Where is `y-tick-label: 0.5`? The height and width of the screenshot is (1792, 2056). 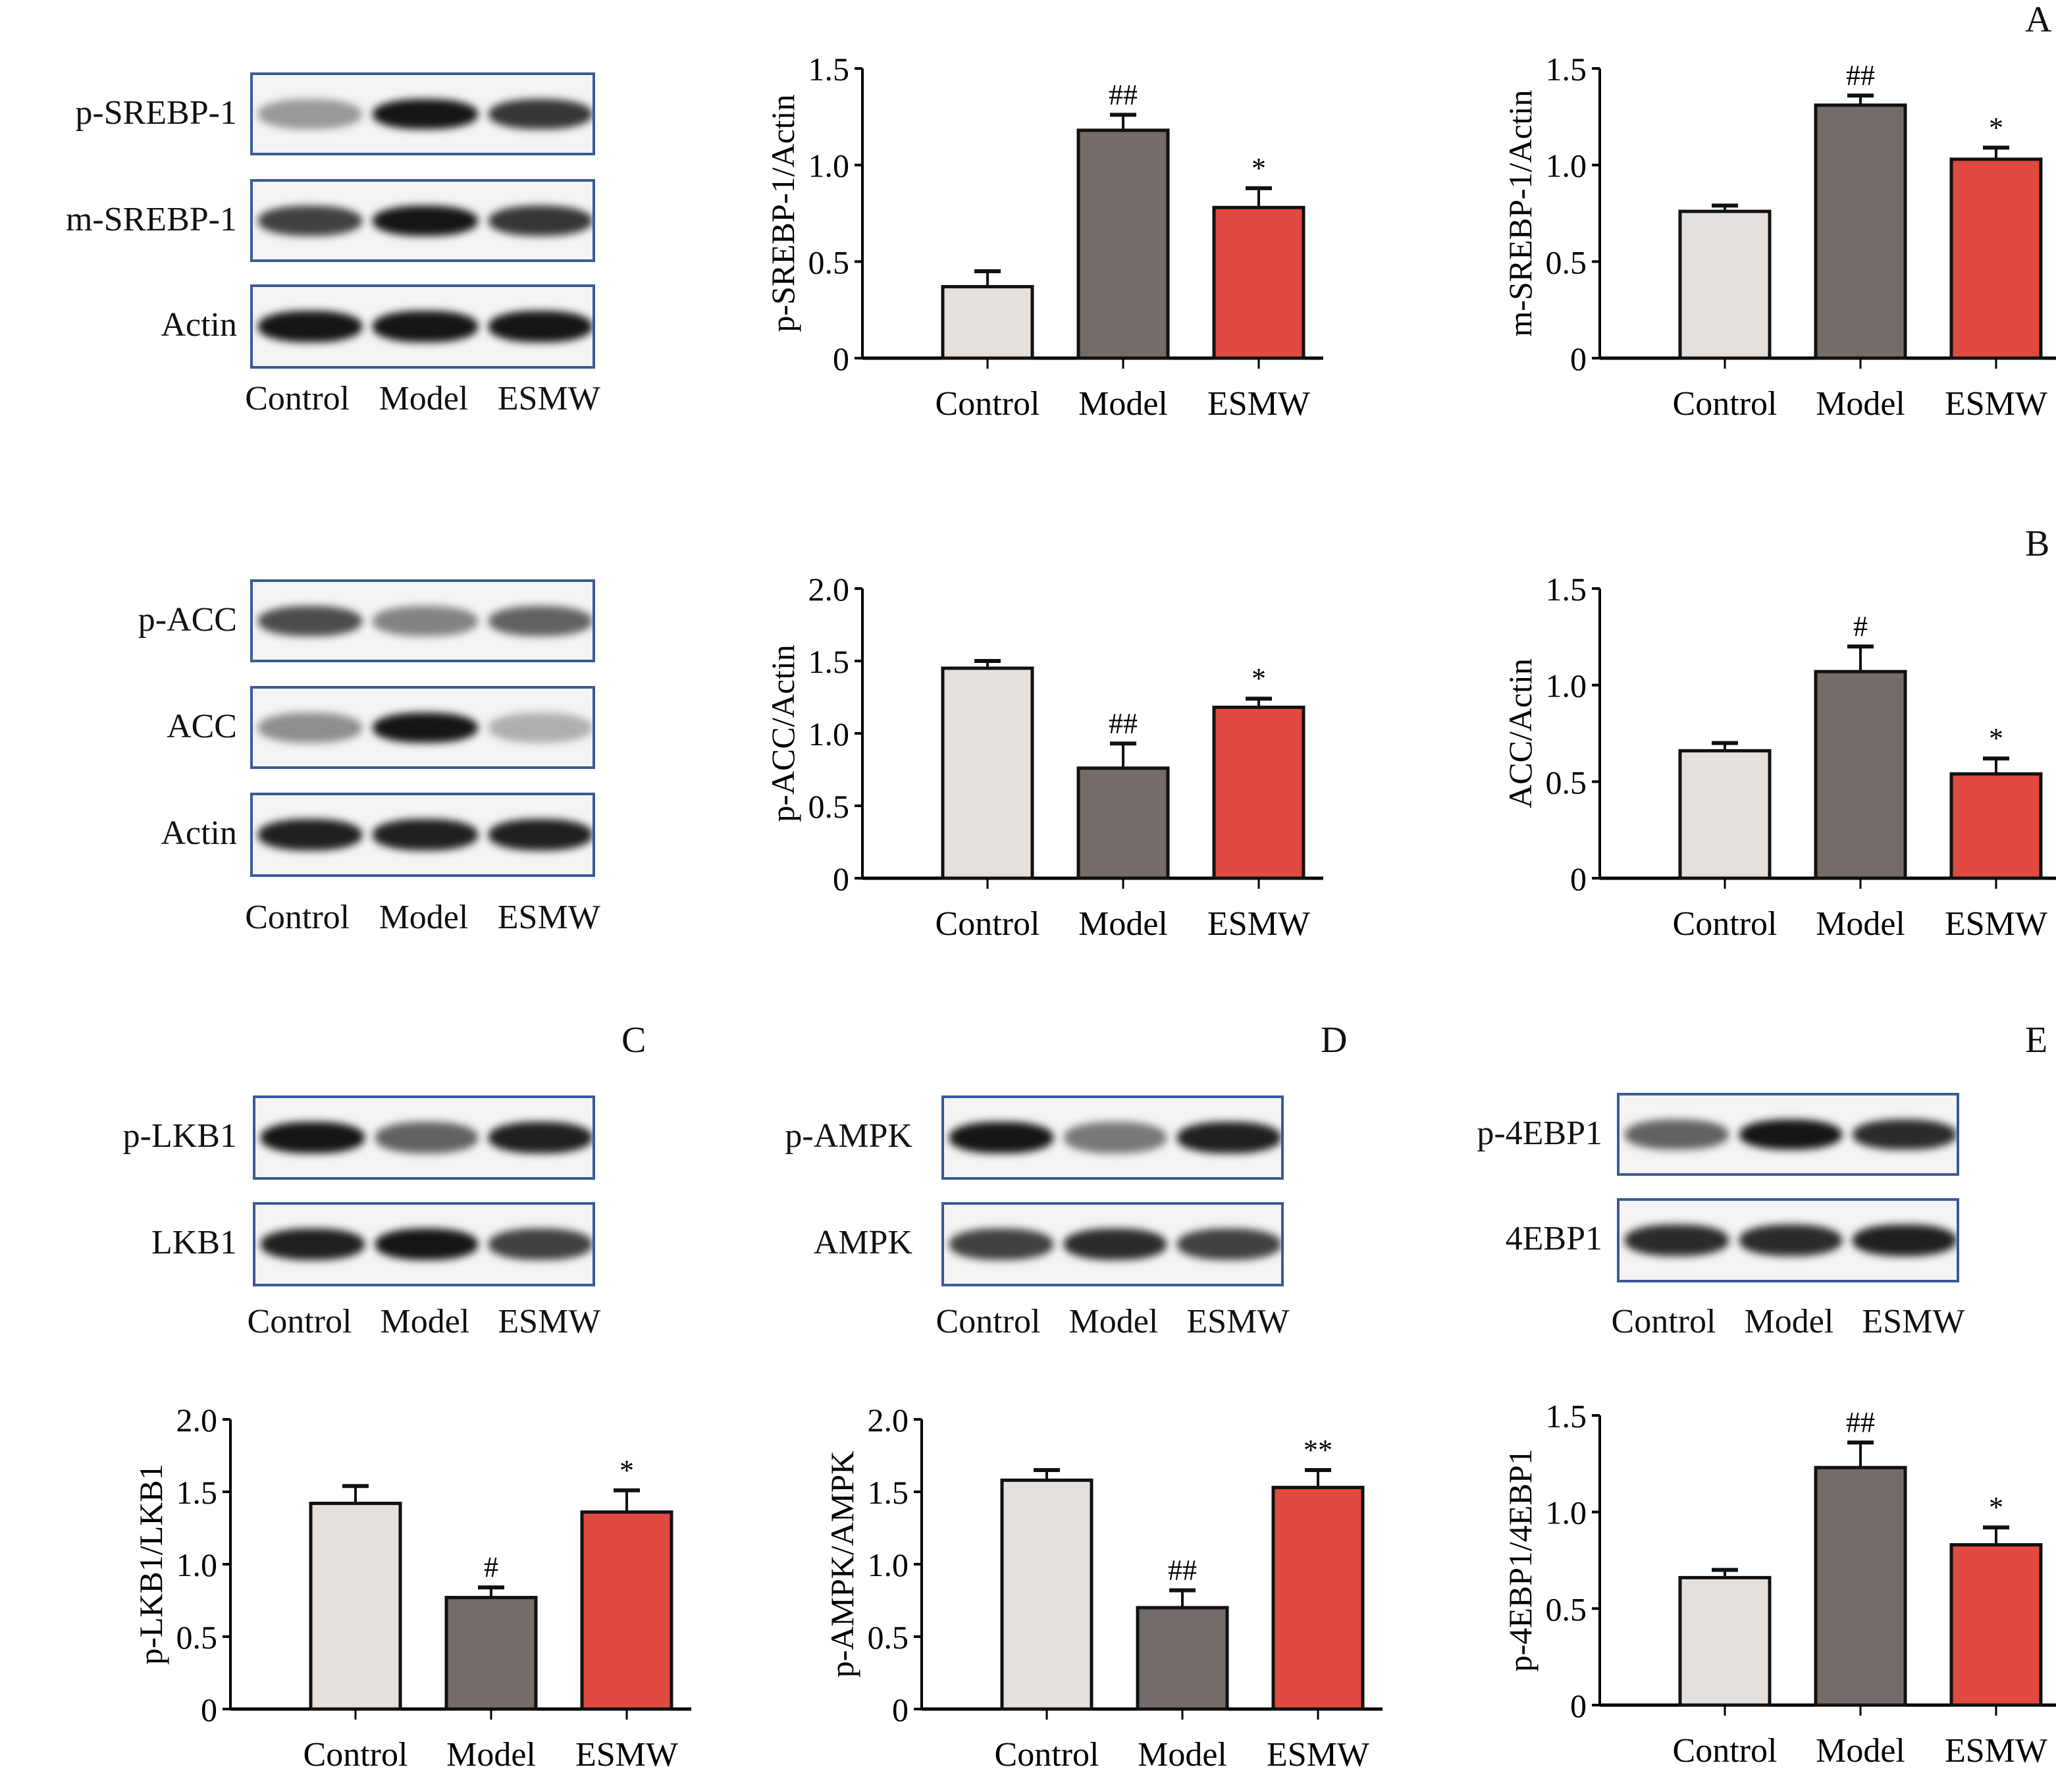
y-tick-label: 0.5 is located at coordinates (1566, 262).